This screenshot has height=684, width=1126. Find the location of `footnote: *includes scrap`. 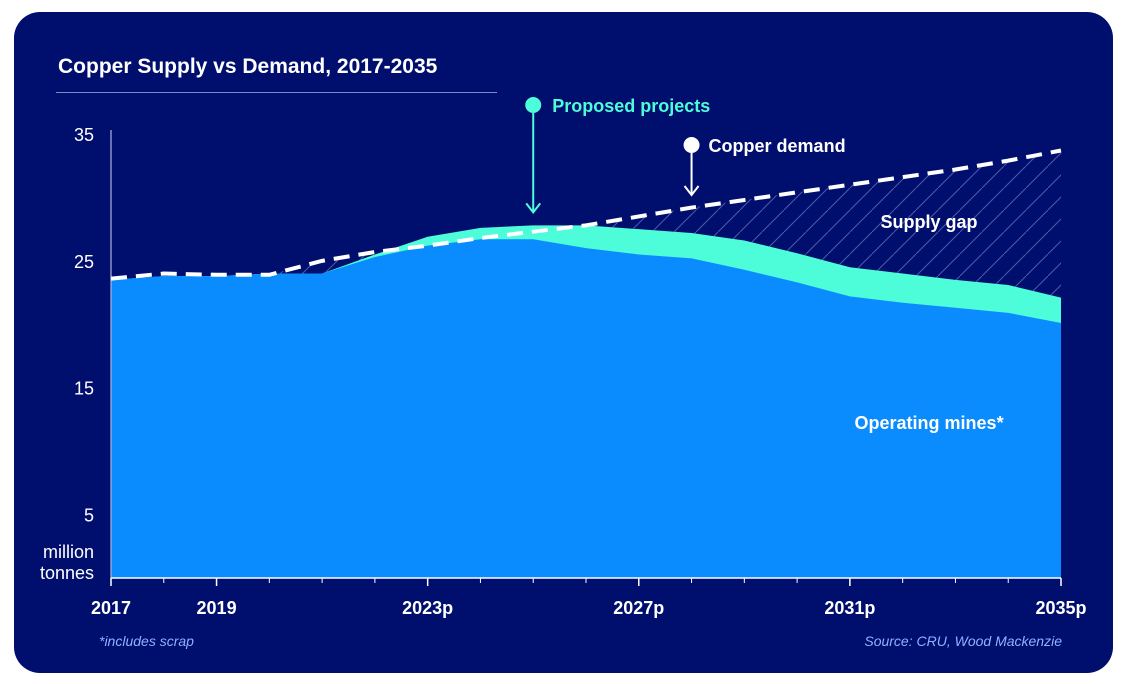

footnote: *includes scrap is located at coordinates (146, 641).